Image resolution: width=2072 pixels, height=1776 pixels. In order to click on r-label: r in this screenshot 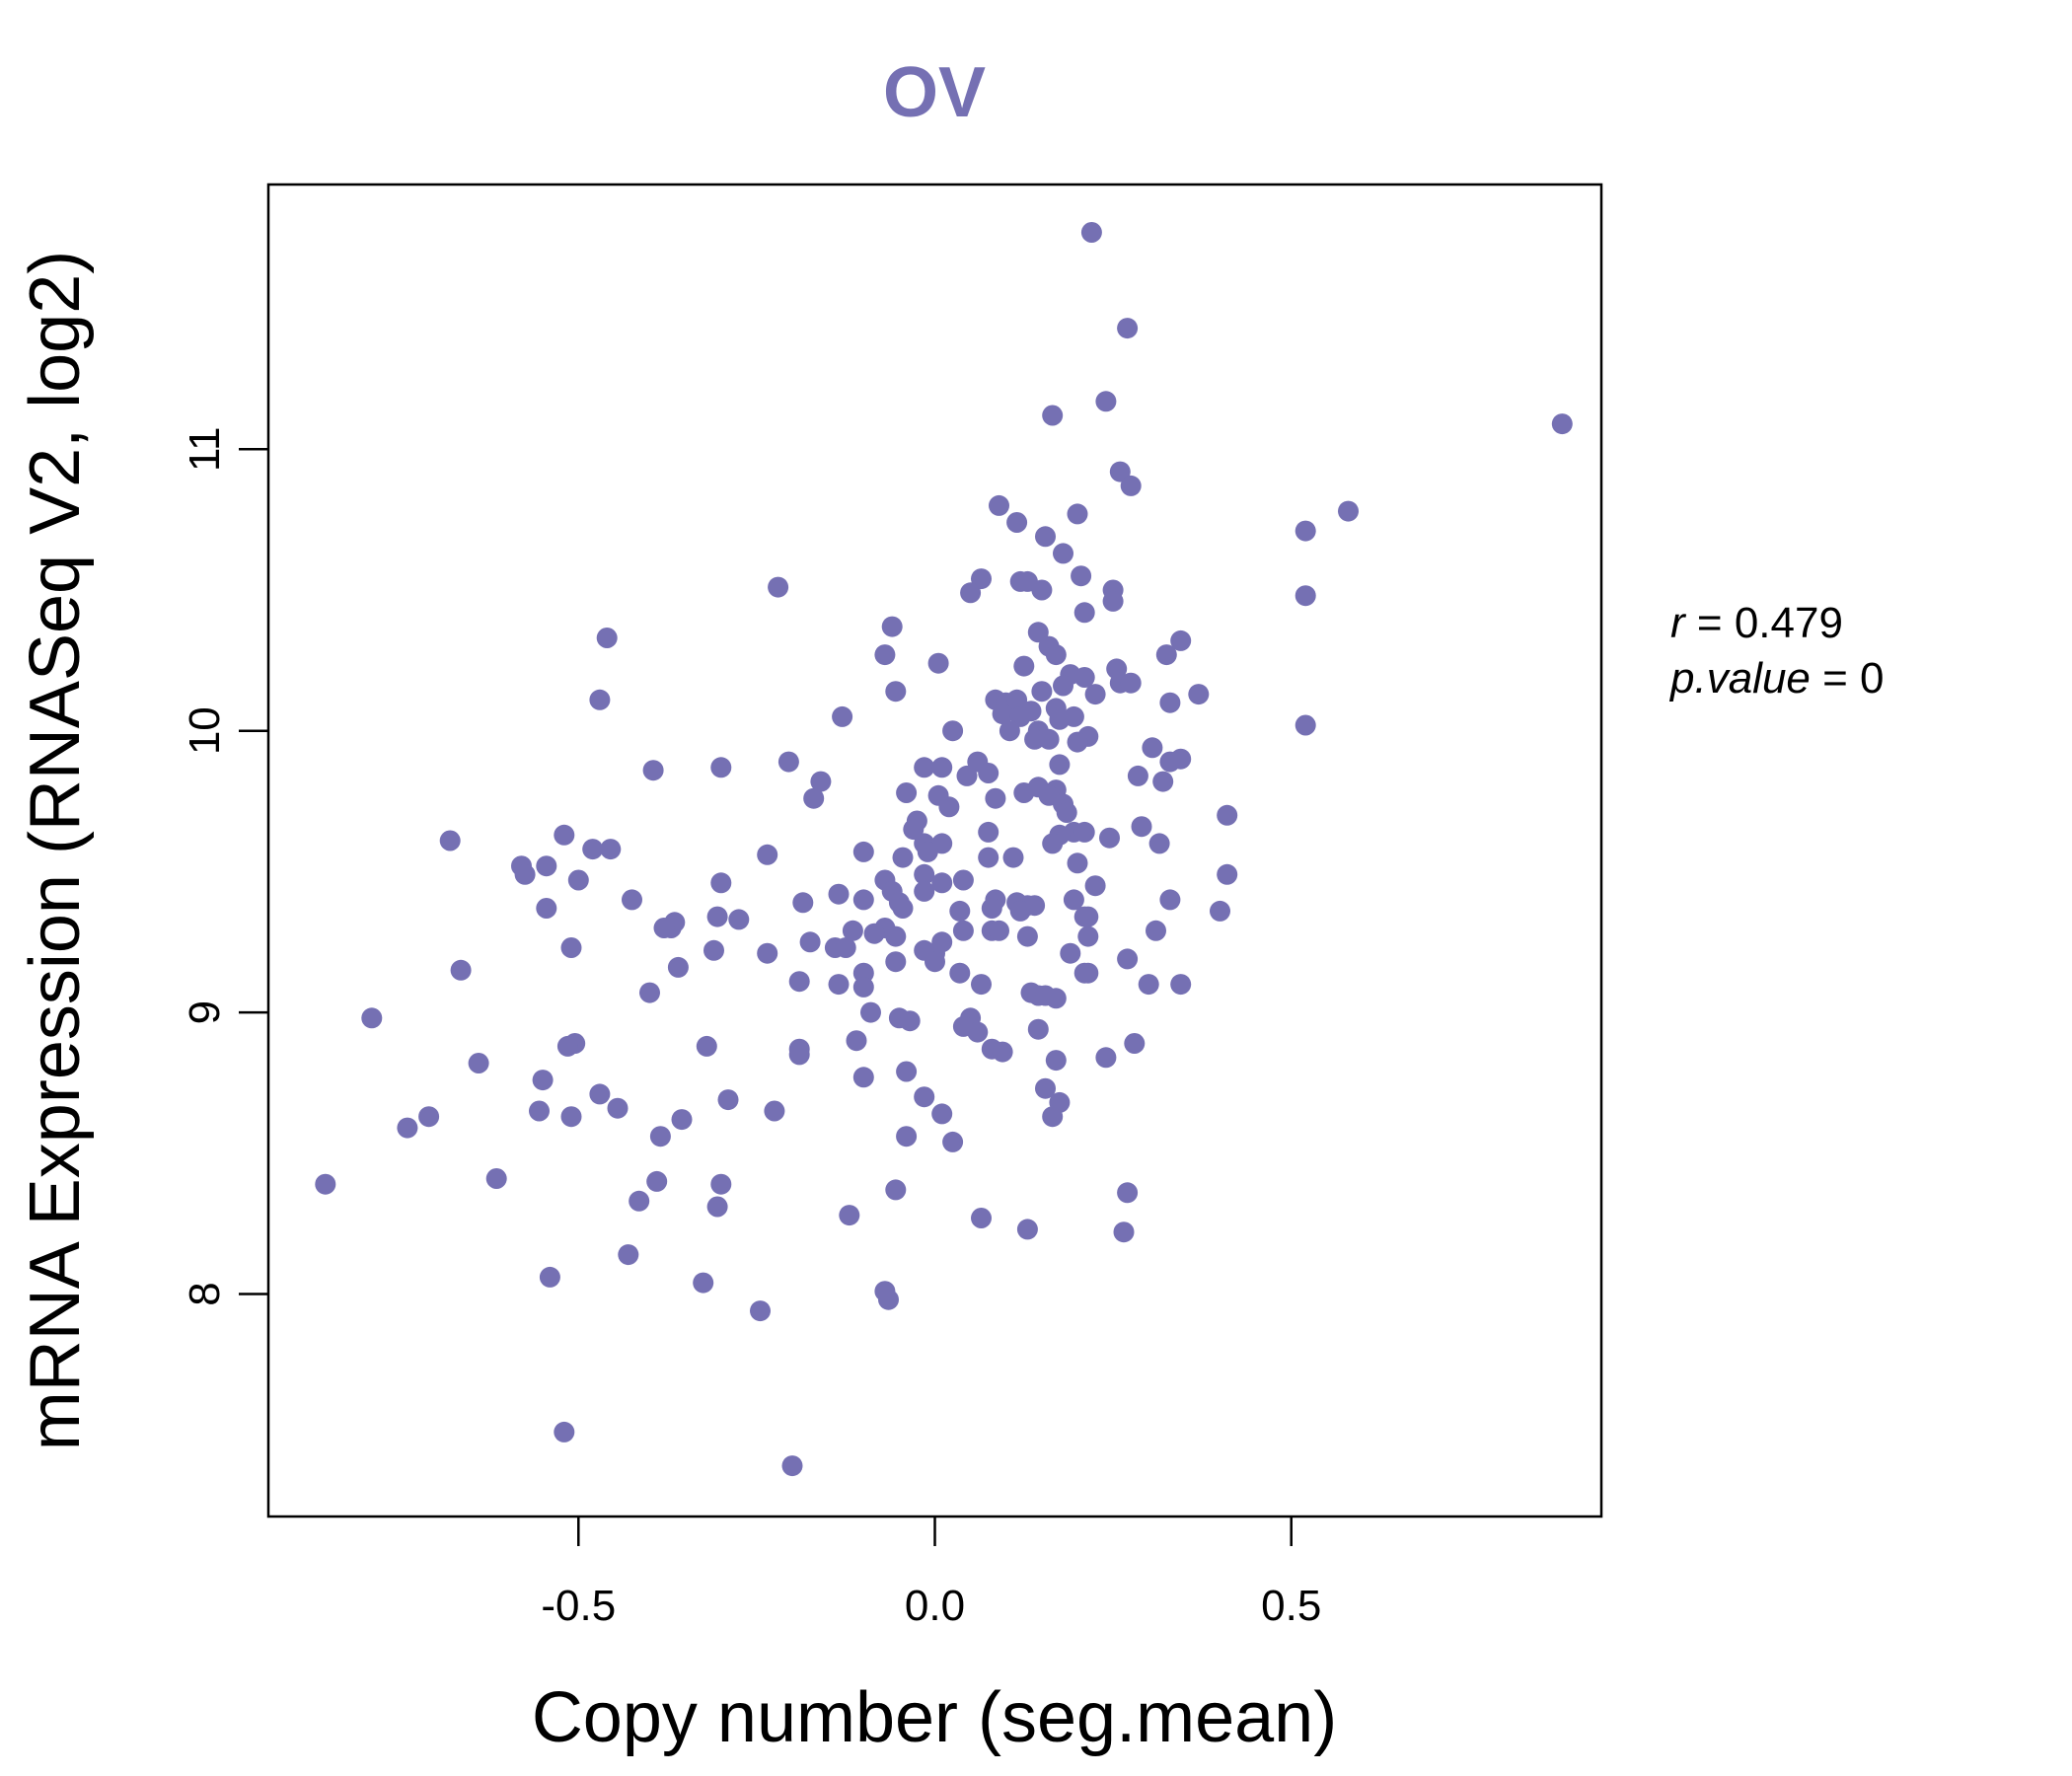, I will do `click(1679, 623)`.